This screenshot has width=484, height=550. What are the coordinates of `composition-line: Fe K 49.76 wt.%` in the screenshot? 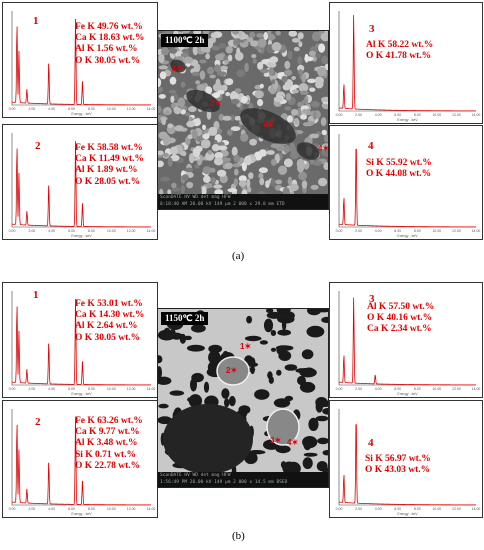 It's located at (109, 27).